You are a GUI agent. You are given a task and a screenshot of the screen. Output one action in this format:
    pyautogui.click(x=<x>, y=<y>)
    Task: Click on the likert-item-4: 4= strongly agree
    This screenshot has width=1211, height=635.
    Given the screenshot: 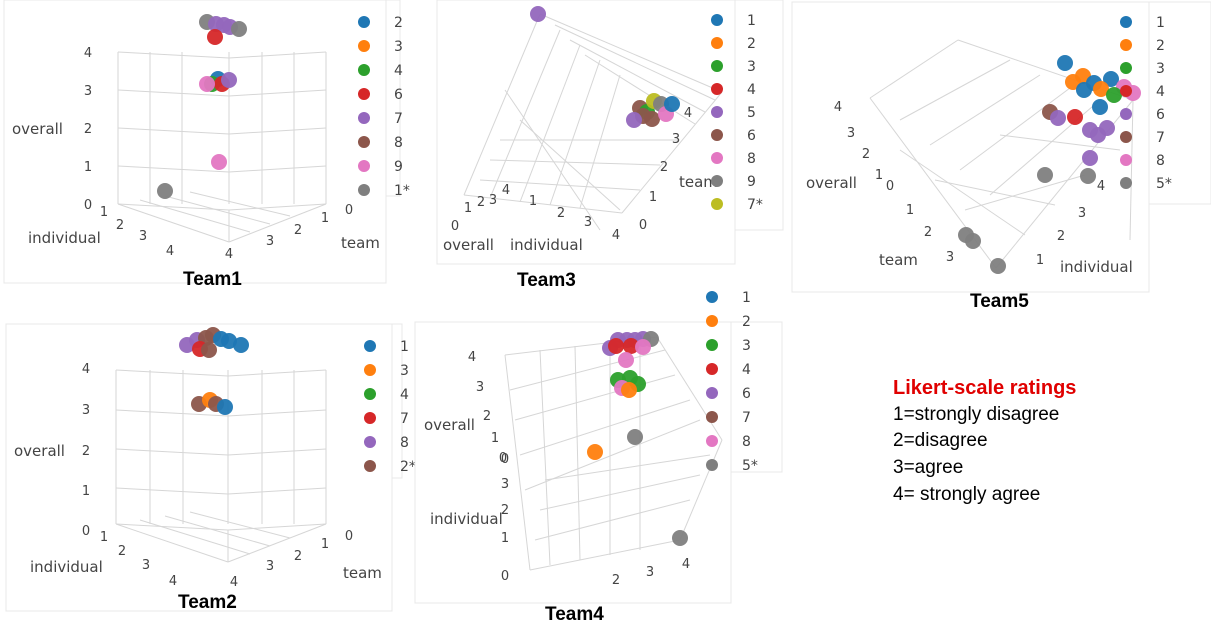 What is the action you would take?
    pyautogui.click(x=967, y=494)
    